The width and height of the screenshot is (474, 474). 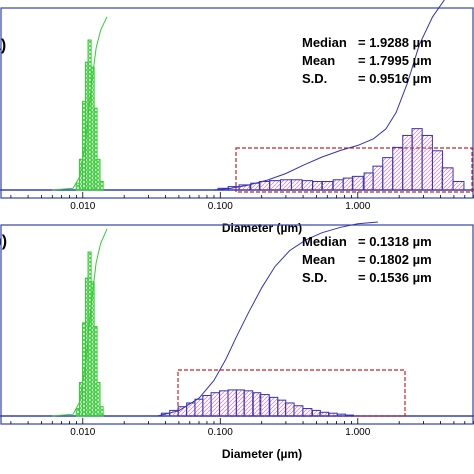 What do you see at coordinates (395, 277) in the screenshot?
I see `panel-b-sd-value: = 0.1536 µm` at bounding box center [395, 277].